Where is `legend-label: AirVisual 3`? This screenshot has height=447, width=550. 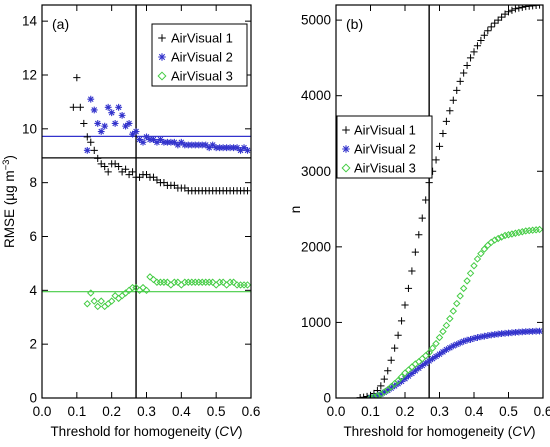
legend-label: AirVisual 3 is located at coordinates (202, 76).